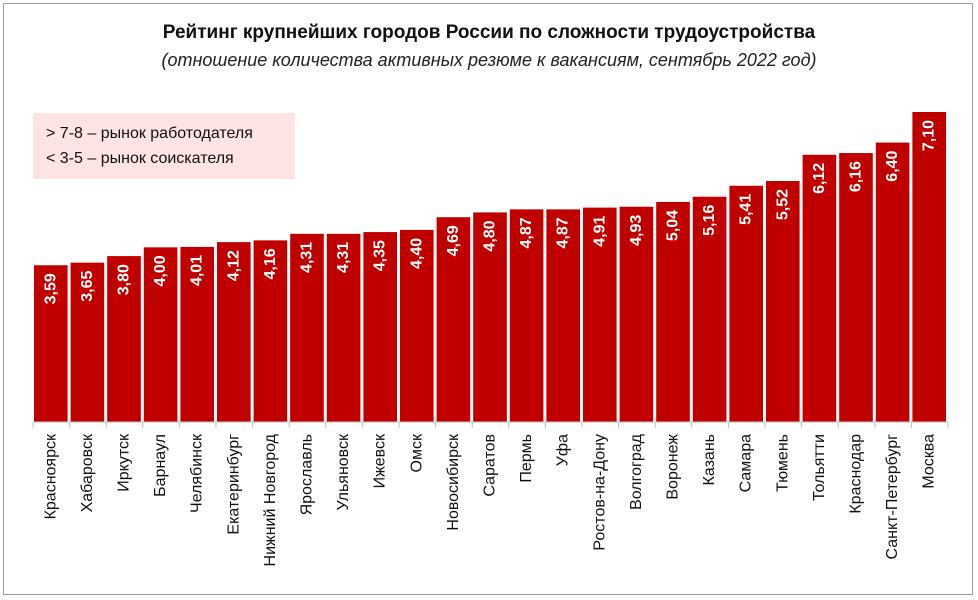 This screenshot has height=600, width=978. What do you see at coordinates (87, 472) in the screenshot?
I see `category-label-1: Хабаровск` at bounding box center [87, 472].